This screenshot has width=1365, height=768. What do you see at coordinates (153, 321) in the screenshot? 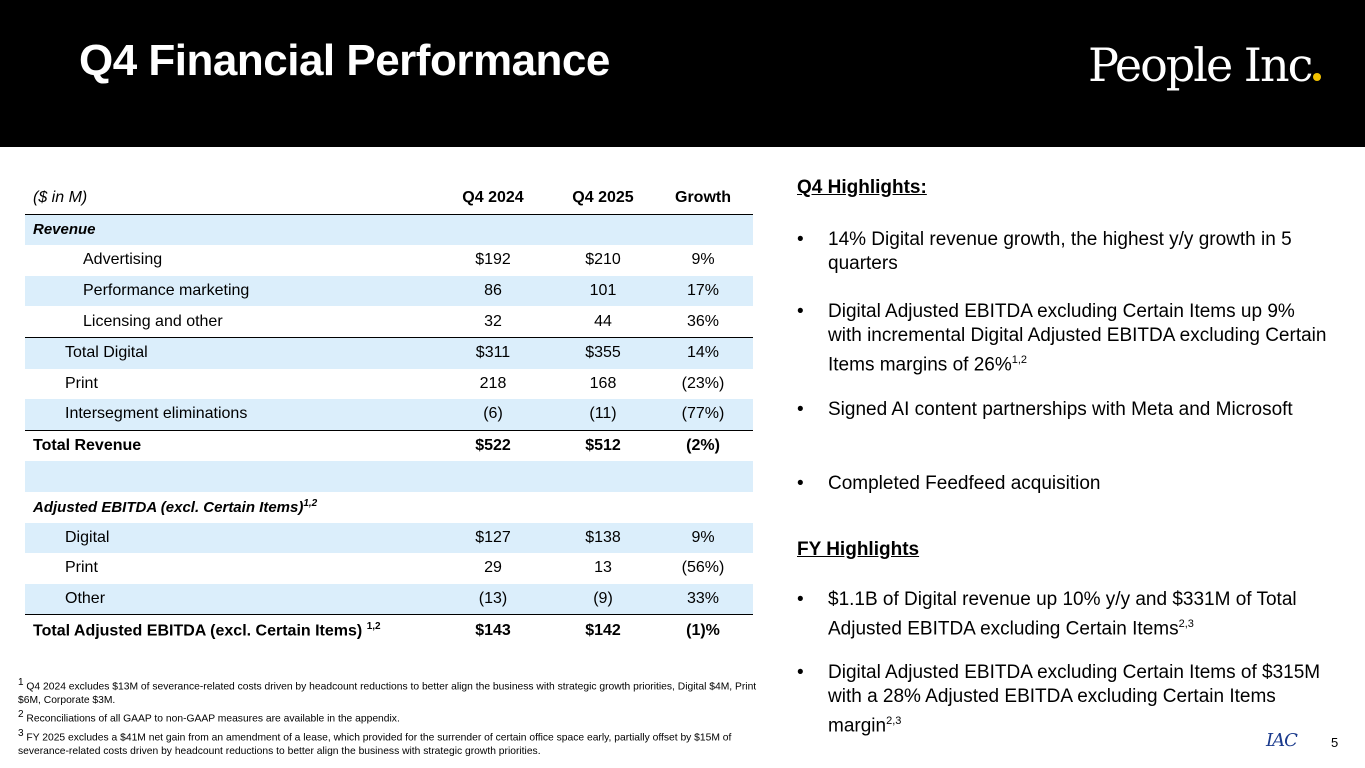
I see `row-label: Licensing and other` at bounding box center [153, 321].